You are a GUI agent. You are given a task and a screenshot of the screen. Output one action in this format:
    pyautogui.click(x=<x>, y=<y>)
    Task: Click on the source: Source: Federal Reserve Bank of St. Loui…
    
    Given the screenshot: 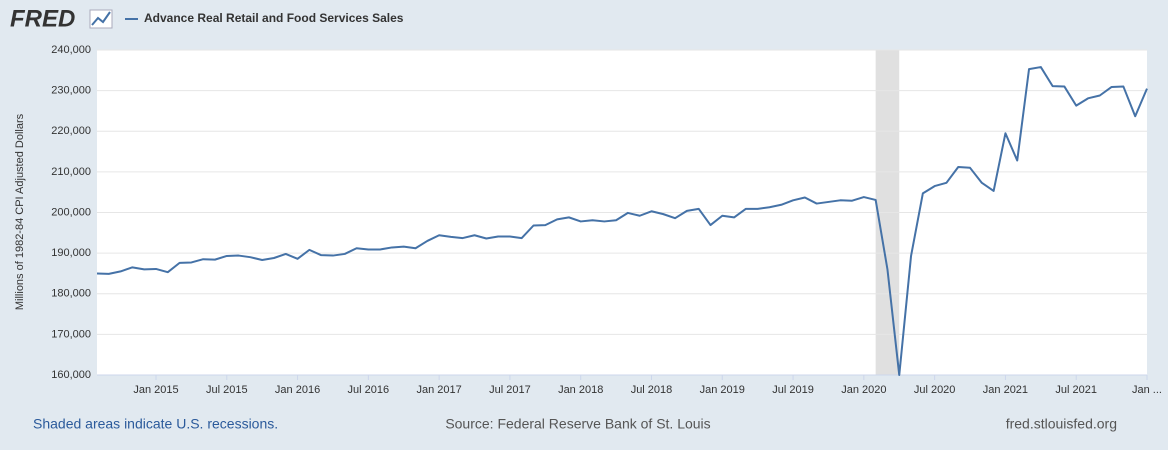 What is the action you would take?
    pyautogui.click(x=577, y=424)
    